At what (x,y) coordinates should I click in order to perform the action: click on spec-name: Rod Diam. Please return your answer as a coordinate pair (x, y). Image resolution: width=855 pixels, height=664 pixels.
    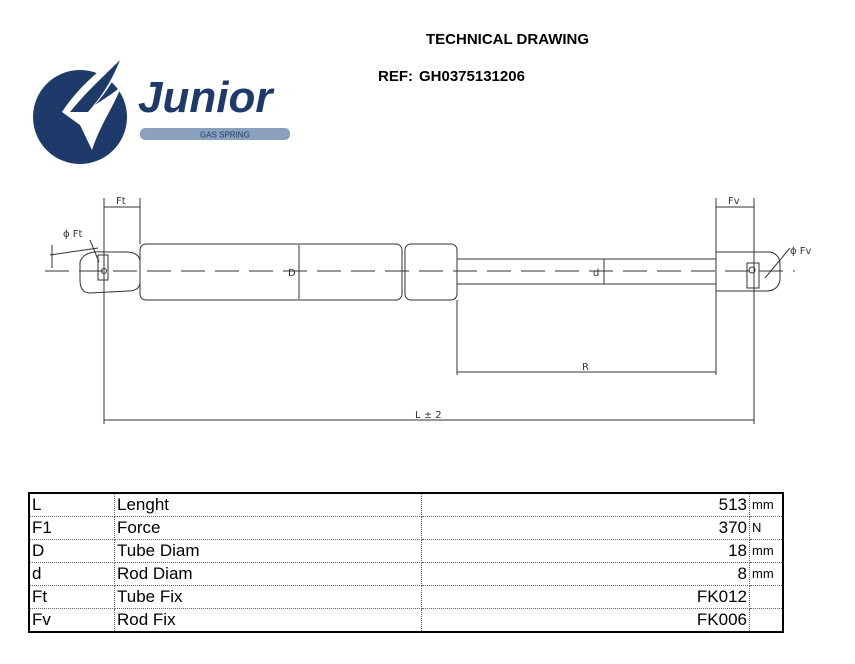
    Looking at the image, I should click on (268, 574).